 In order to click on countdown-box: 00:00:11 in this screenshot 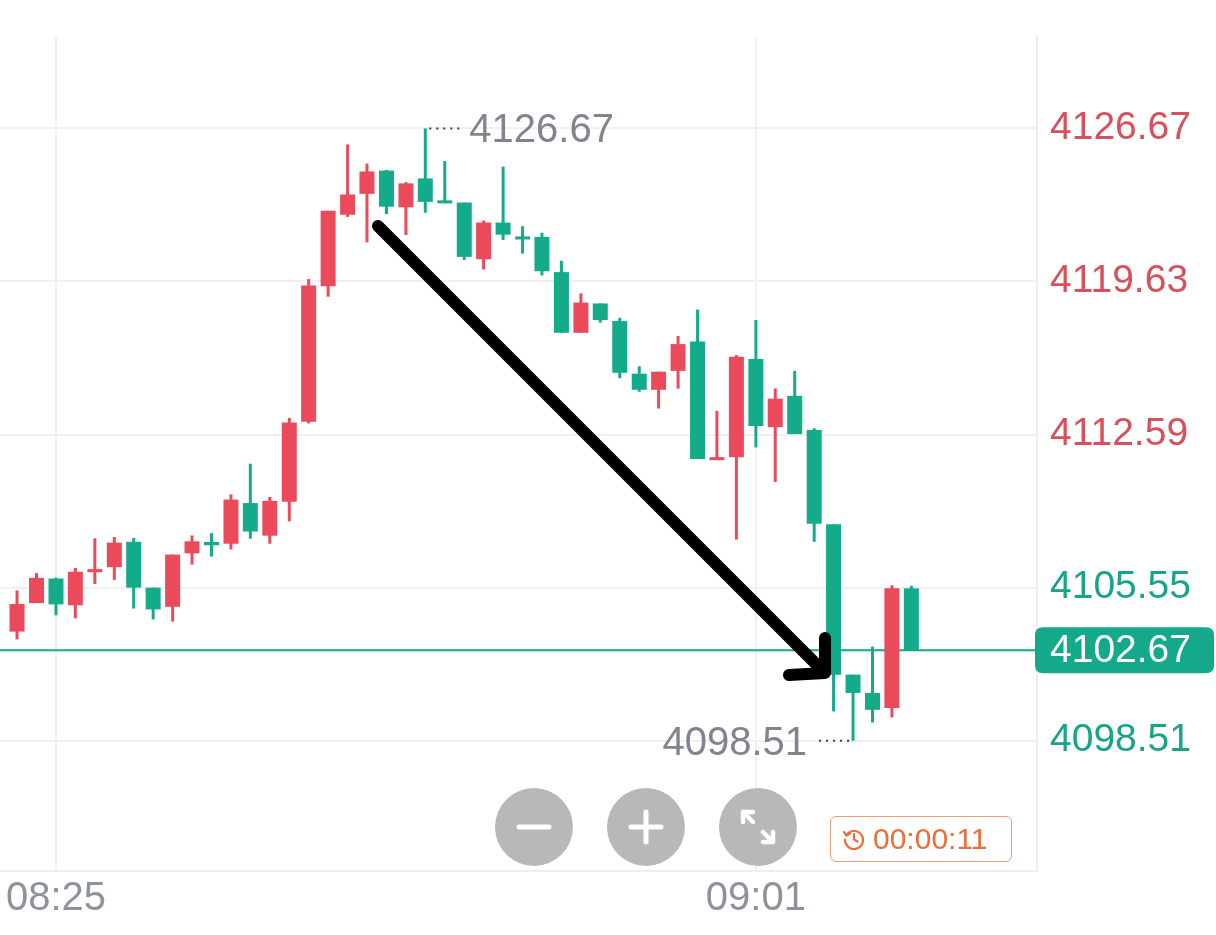, I will do `click(921, 839)`.